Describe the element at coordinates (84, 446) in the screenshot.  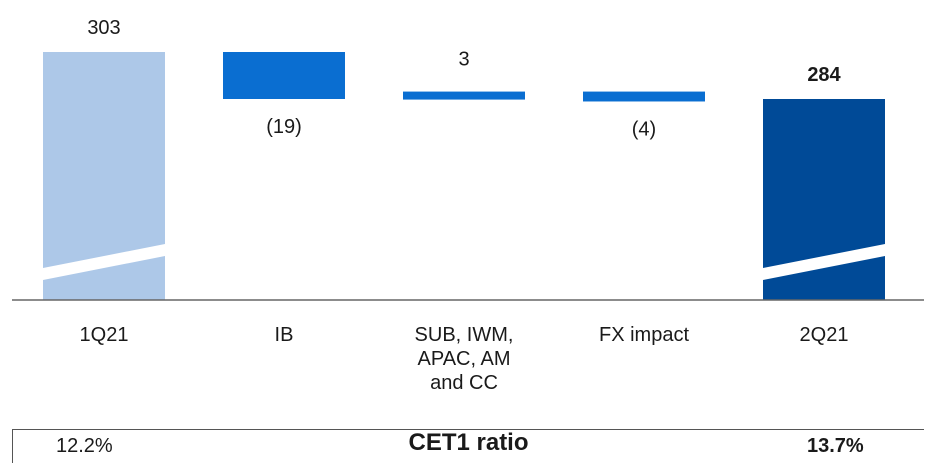
I see `cet1-ratio-start: 12.2%` at that location.